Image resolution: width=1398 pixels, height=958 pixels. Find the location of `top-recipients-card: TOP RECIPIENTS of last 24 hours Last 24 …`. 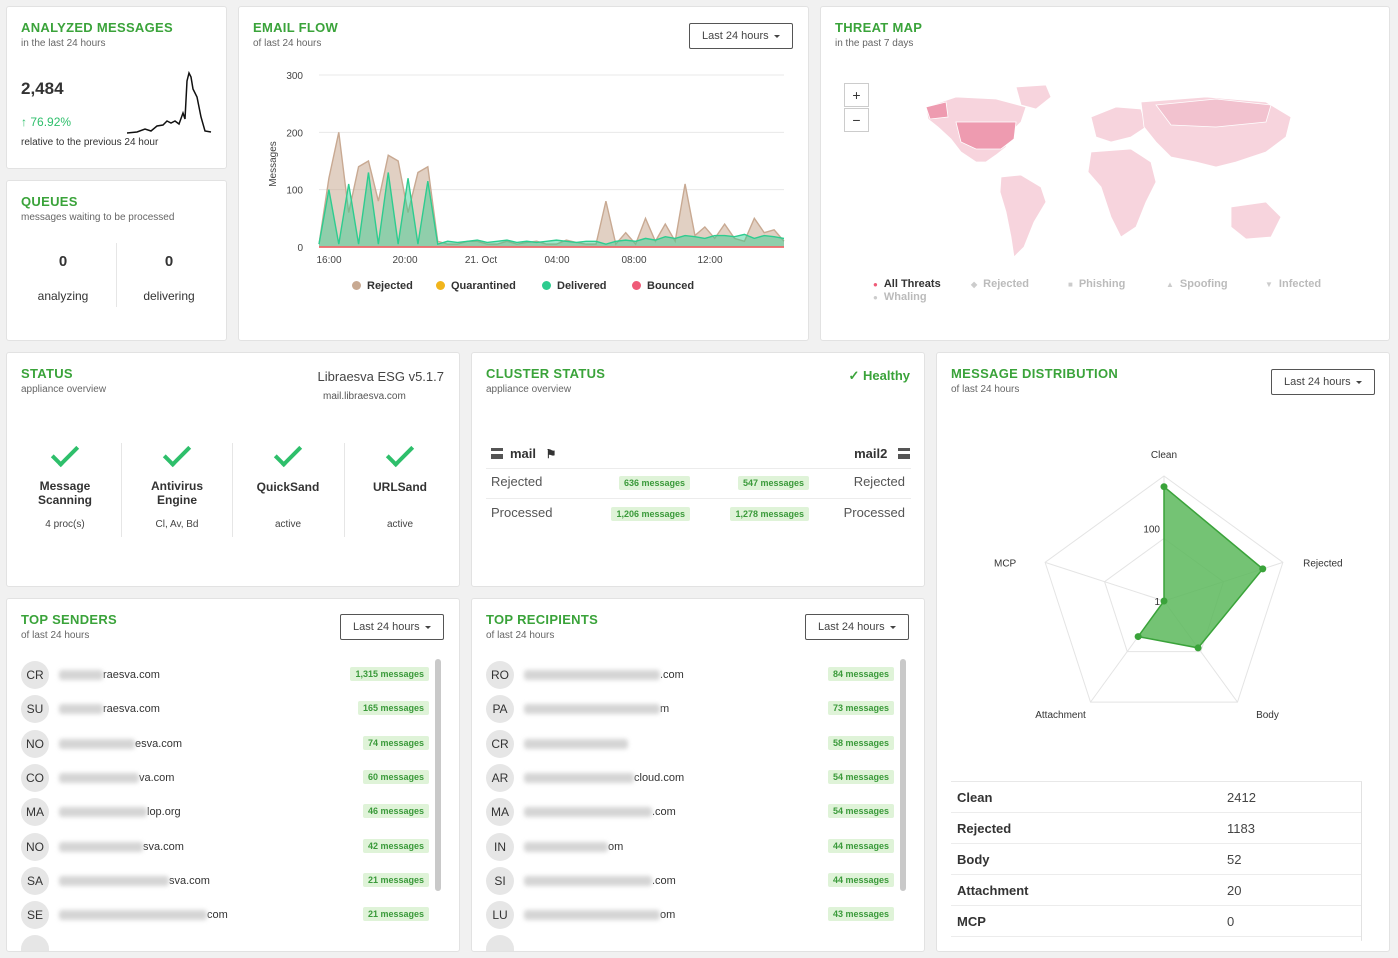

top-recipients-card: TOP RECIPIENTS of last 24 hours Last 24 … is located at coordinates (698, 775).